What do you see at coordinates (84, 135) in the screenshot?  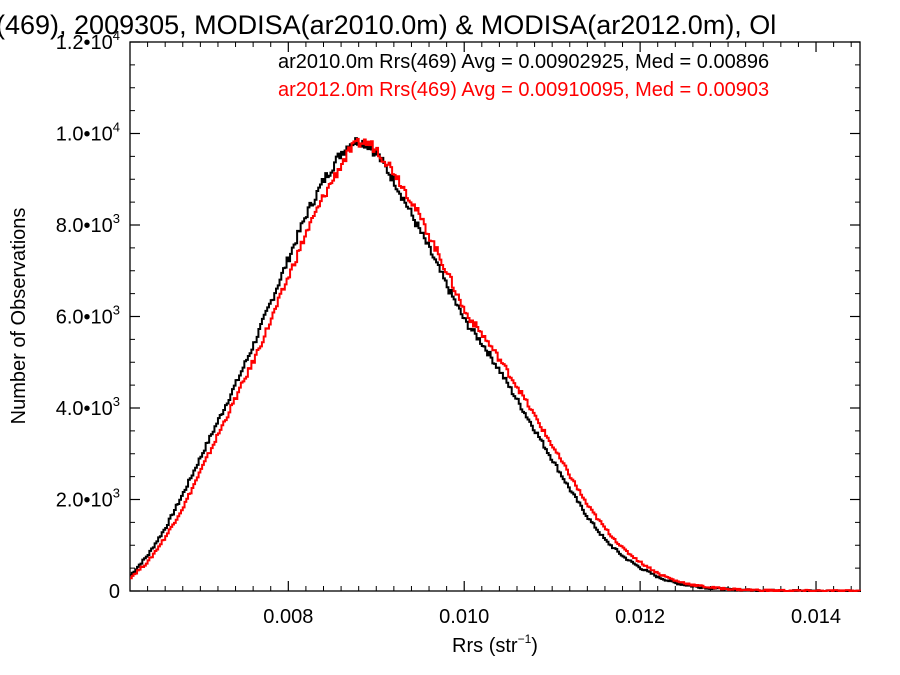 I see `y-tick-mantissa: 1.0•10` at bounding box center [84, 135].